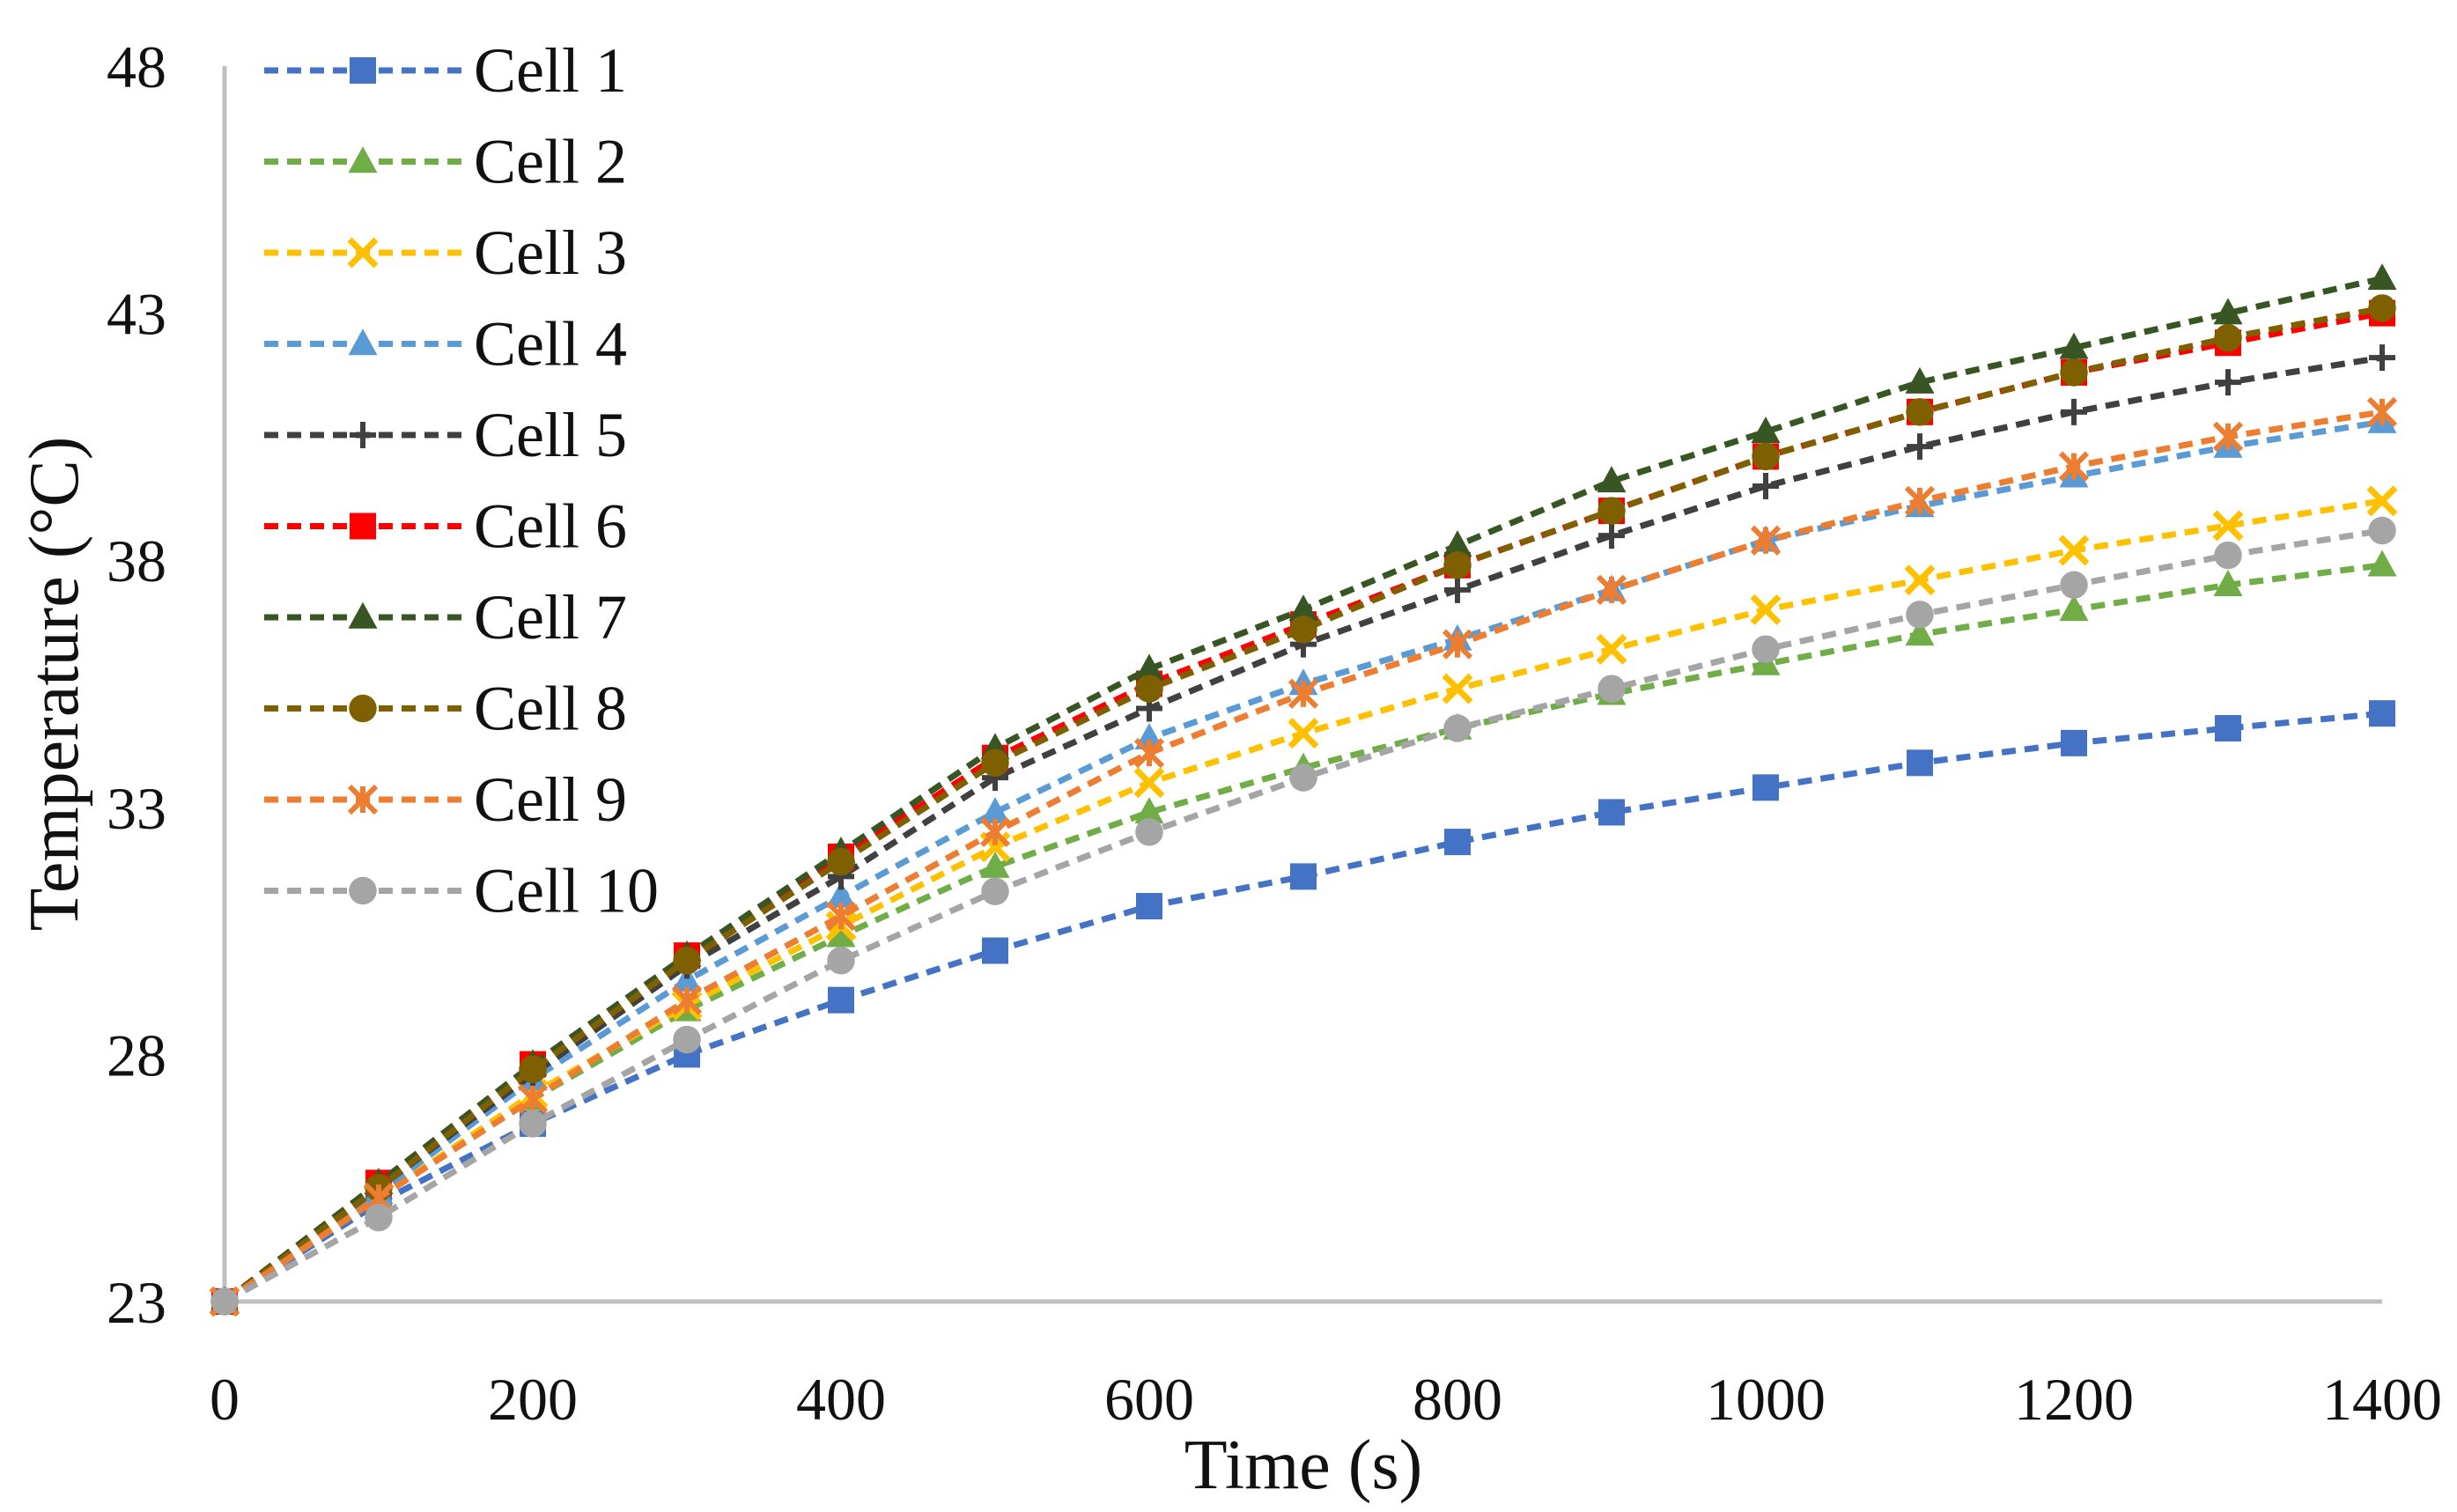  What do you see at coordinates (445, 344) in the screenshot?
I see `legend-item: Cell 4` at bounding box center [445, 344].